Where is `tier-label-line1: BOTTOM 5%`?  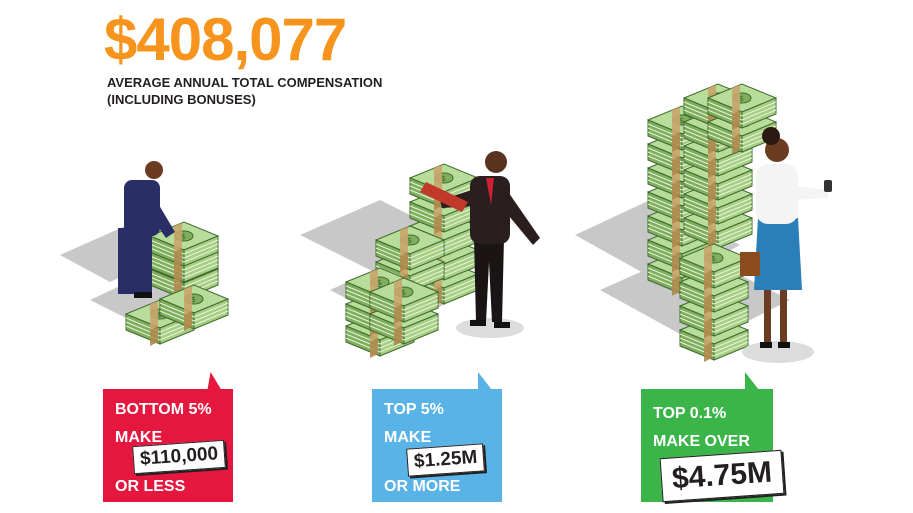
tier-label-line1: BOTTOM 5% is located at coordinates (163, 409).